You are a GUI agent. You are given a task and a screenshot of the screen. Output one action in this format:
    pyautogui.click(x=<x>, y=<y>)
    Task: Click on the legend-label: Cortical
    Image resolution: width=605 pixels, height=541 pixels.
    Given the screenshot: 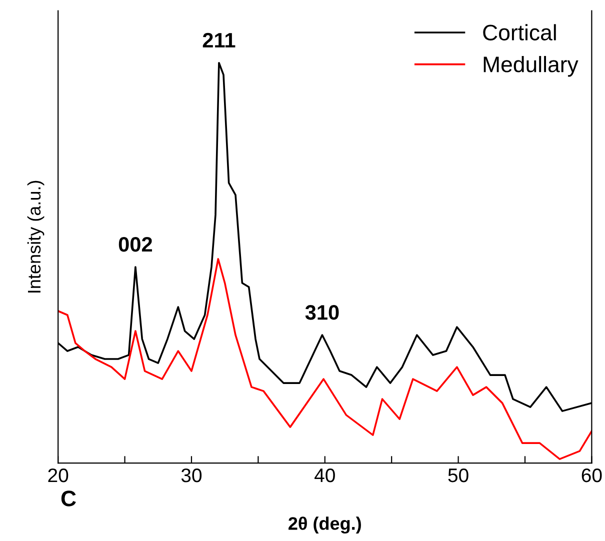 What is the action you would take?
    pyautogui.click(x=519, y=32)
    